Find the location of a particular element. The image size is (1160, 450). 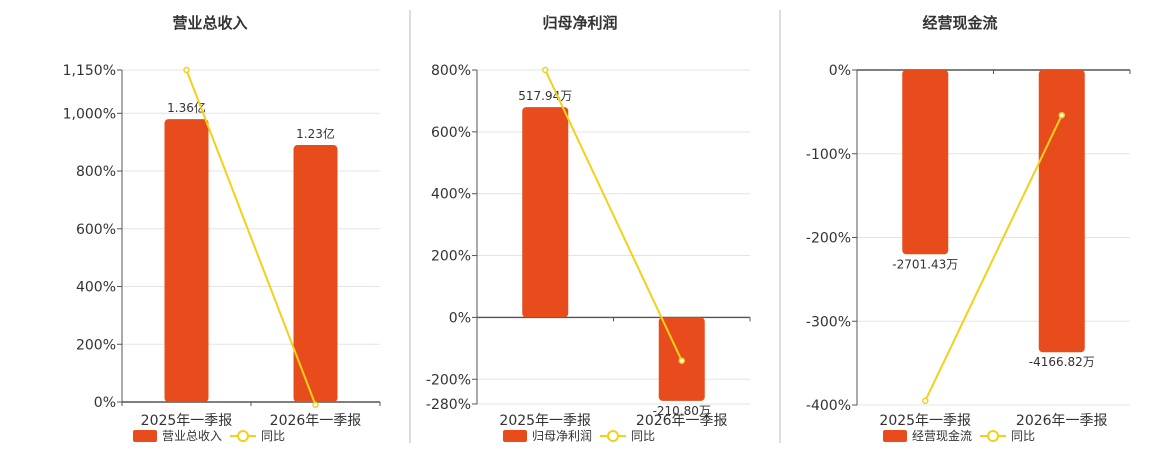

chart-title: 营业总收入 is located at coordinates (209, 23).